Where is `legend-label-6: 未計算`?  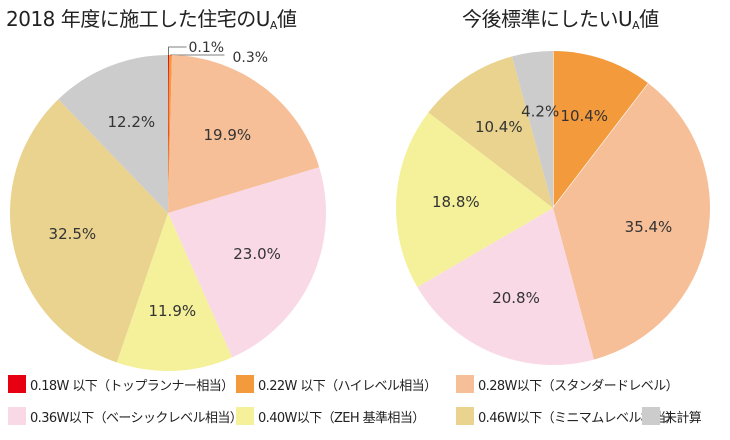 legend-label-6: 未計算 is located at coordinates (683, 418).